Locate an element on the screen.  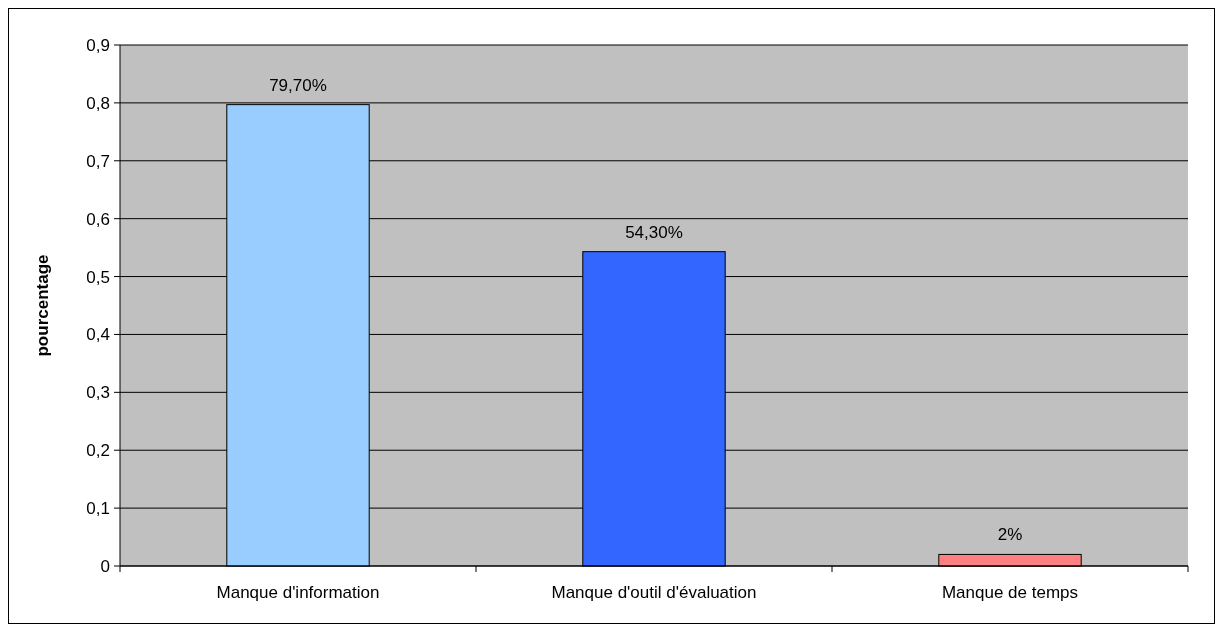
y-tick-label: 0,2 is located at coordinates (98, 451).